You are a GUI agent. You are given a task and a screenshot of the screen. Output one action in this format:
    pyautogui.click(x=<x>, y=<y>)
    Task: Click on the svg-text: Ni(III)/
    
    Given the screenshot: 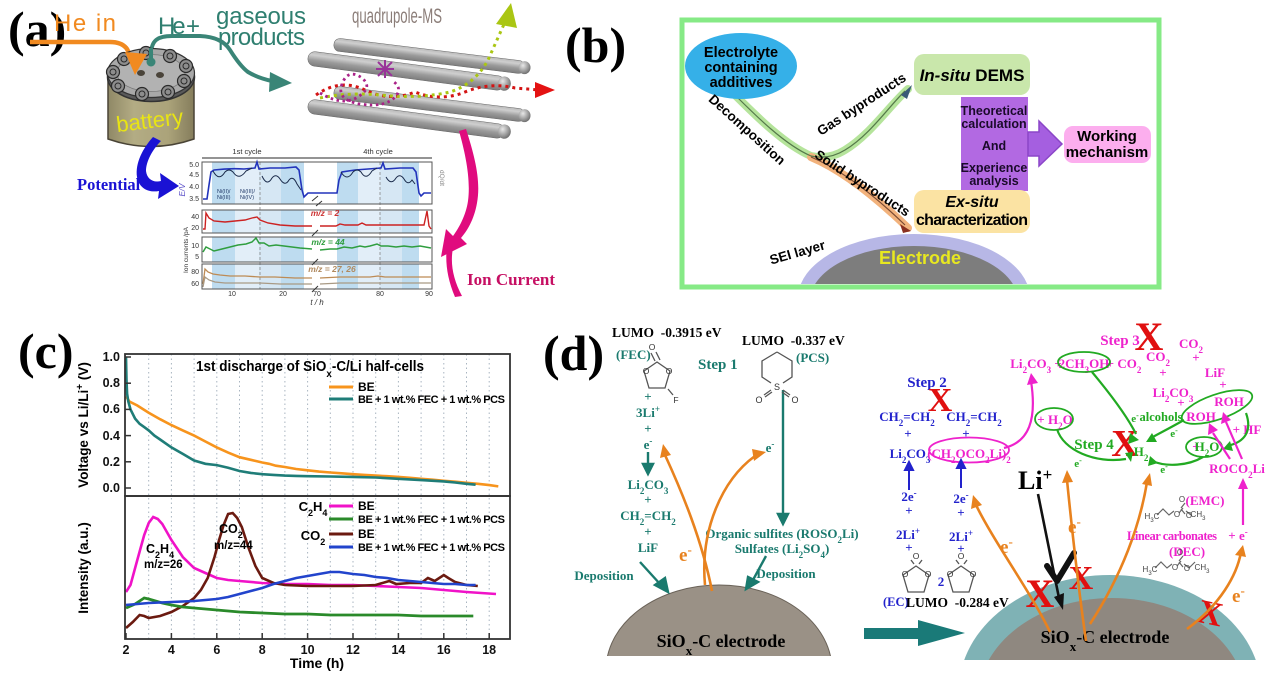 What is the action you would take?
    pyautogui.click(x=247, y=192)
    